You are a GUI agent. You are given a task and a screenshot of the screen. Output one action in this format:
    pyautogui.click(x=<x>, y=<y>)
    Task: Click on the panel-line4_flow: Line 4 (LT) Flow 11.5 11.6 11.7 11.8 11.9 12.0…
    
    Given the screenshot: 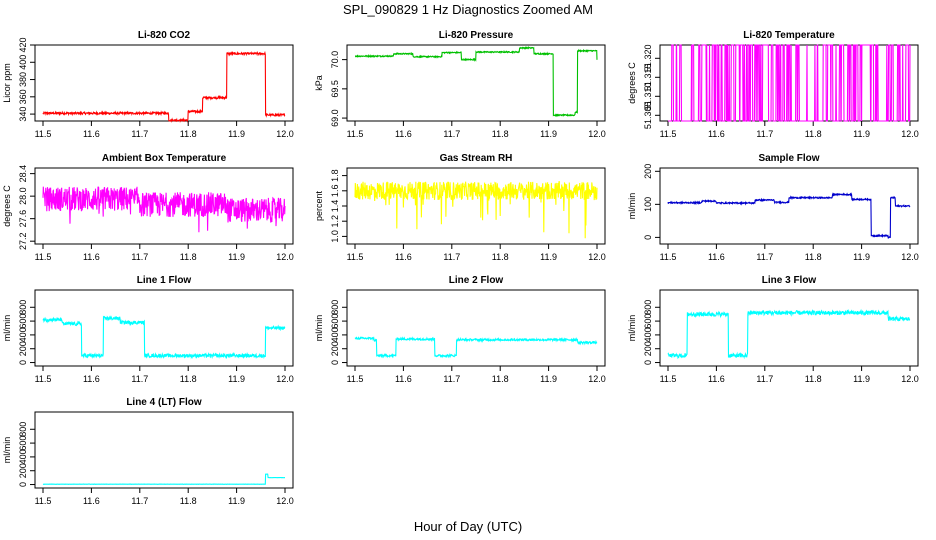 What is the action you would take?
    pyautogui.click(x=148, y=451)
    